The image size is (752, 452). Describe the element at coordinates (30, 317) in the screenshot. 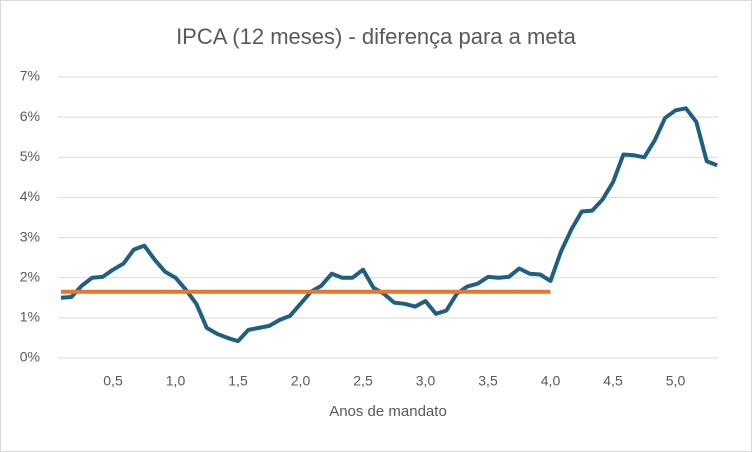

I see `y-tick-label: 1%` at that location.